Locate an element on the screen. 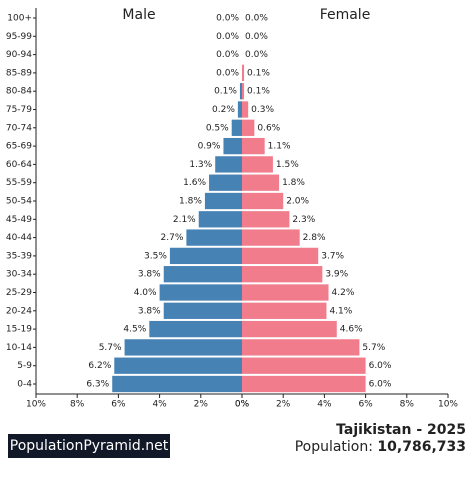 This screenshot has width=474, height=482. value-label: 2.7% is located at coordinates (172, 238).